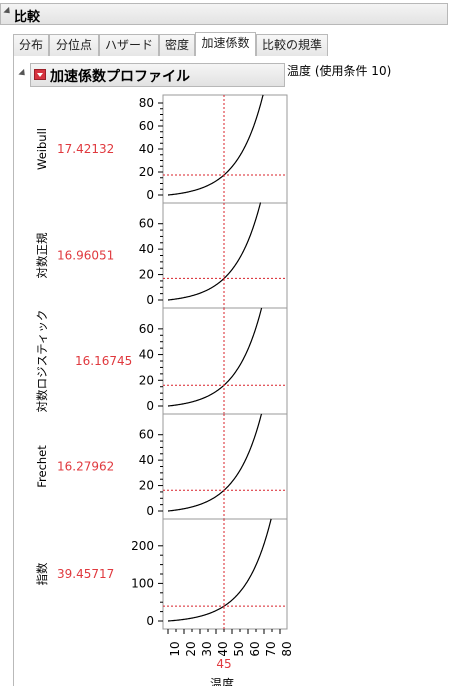 The height and width of the screenshot is (686, 451). I want to click on response-value: 16.96051, so click(85, 256).